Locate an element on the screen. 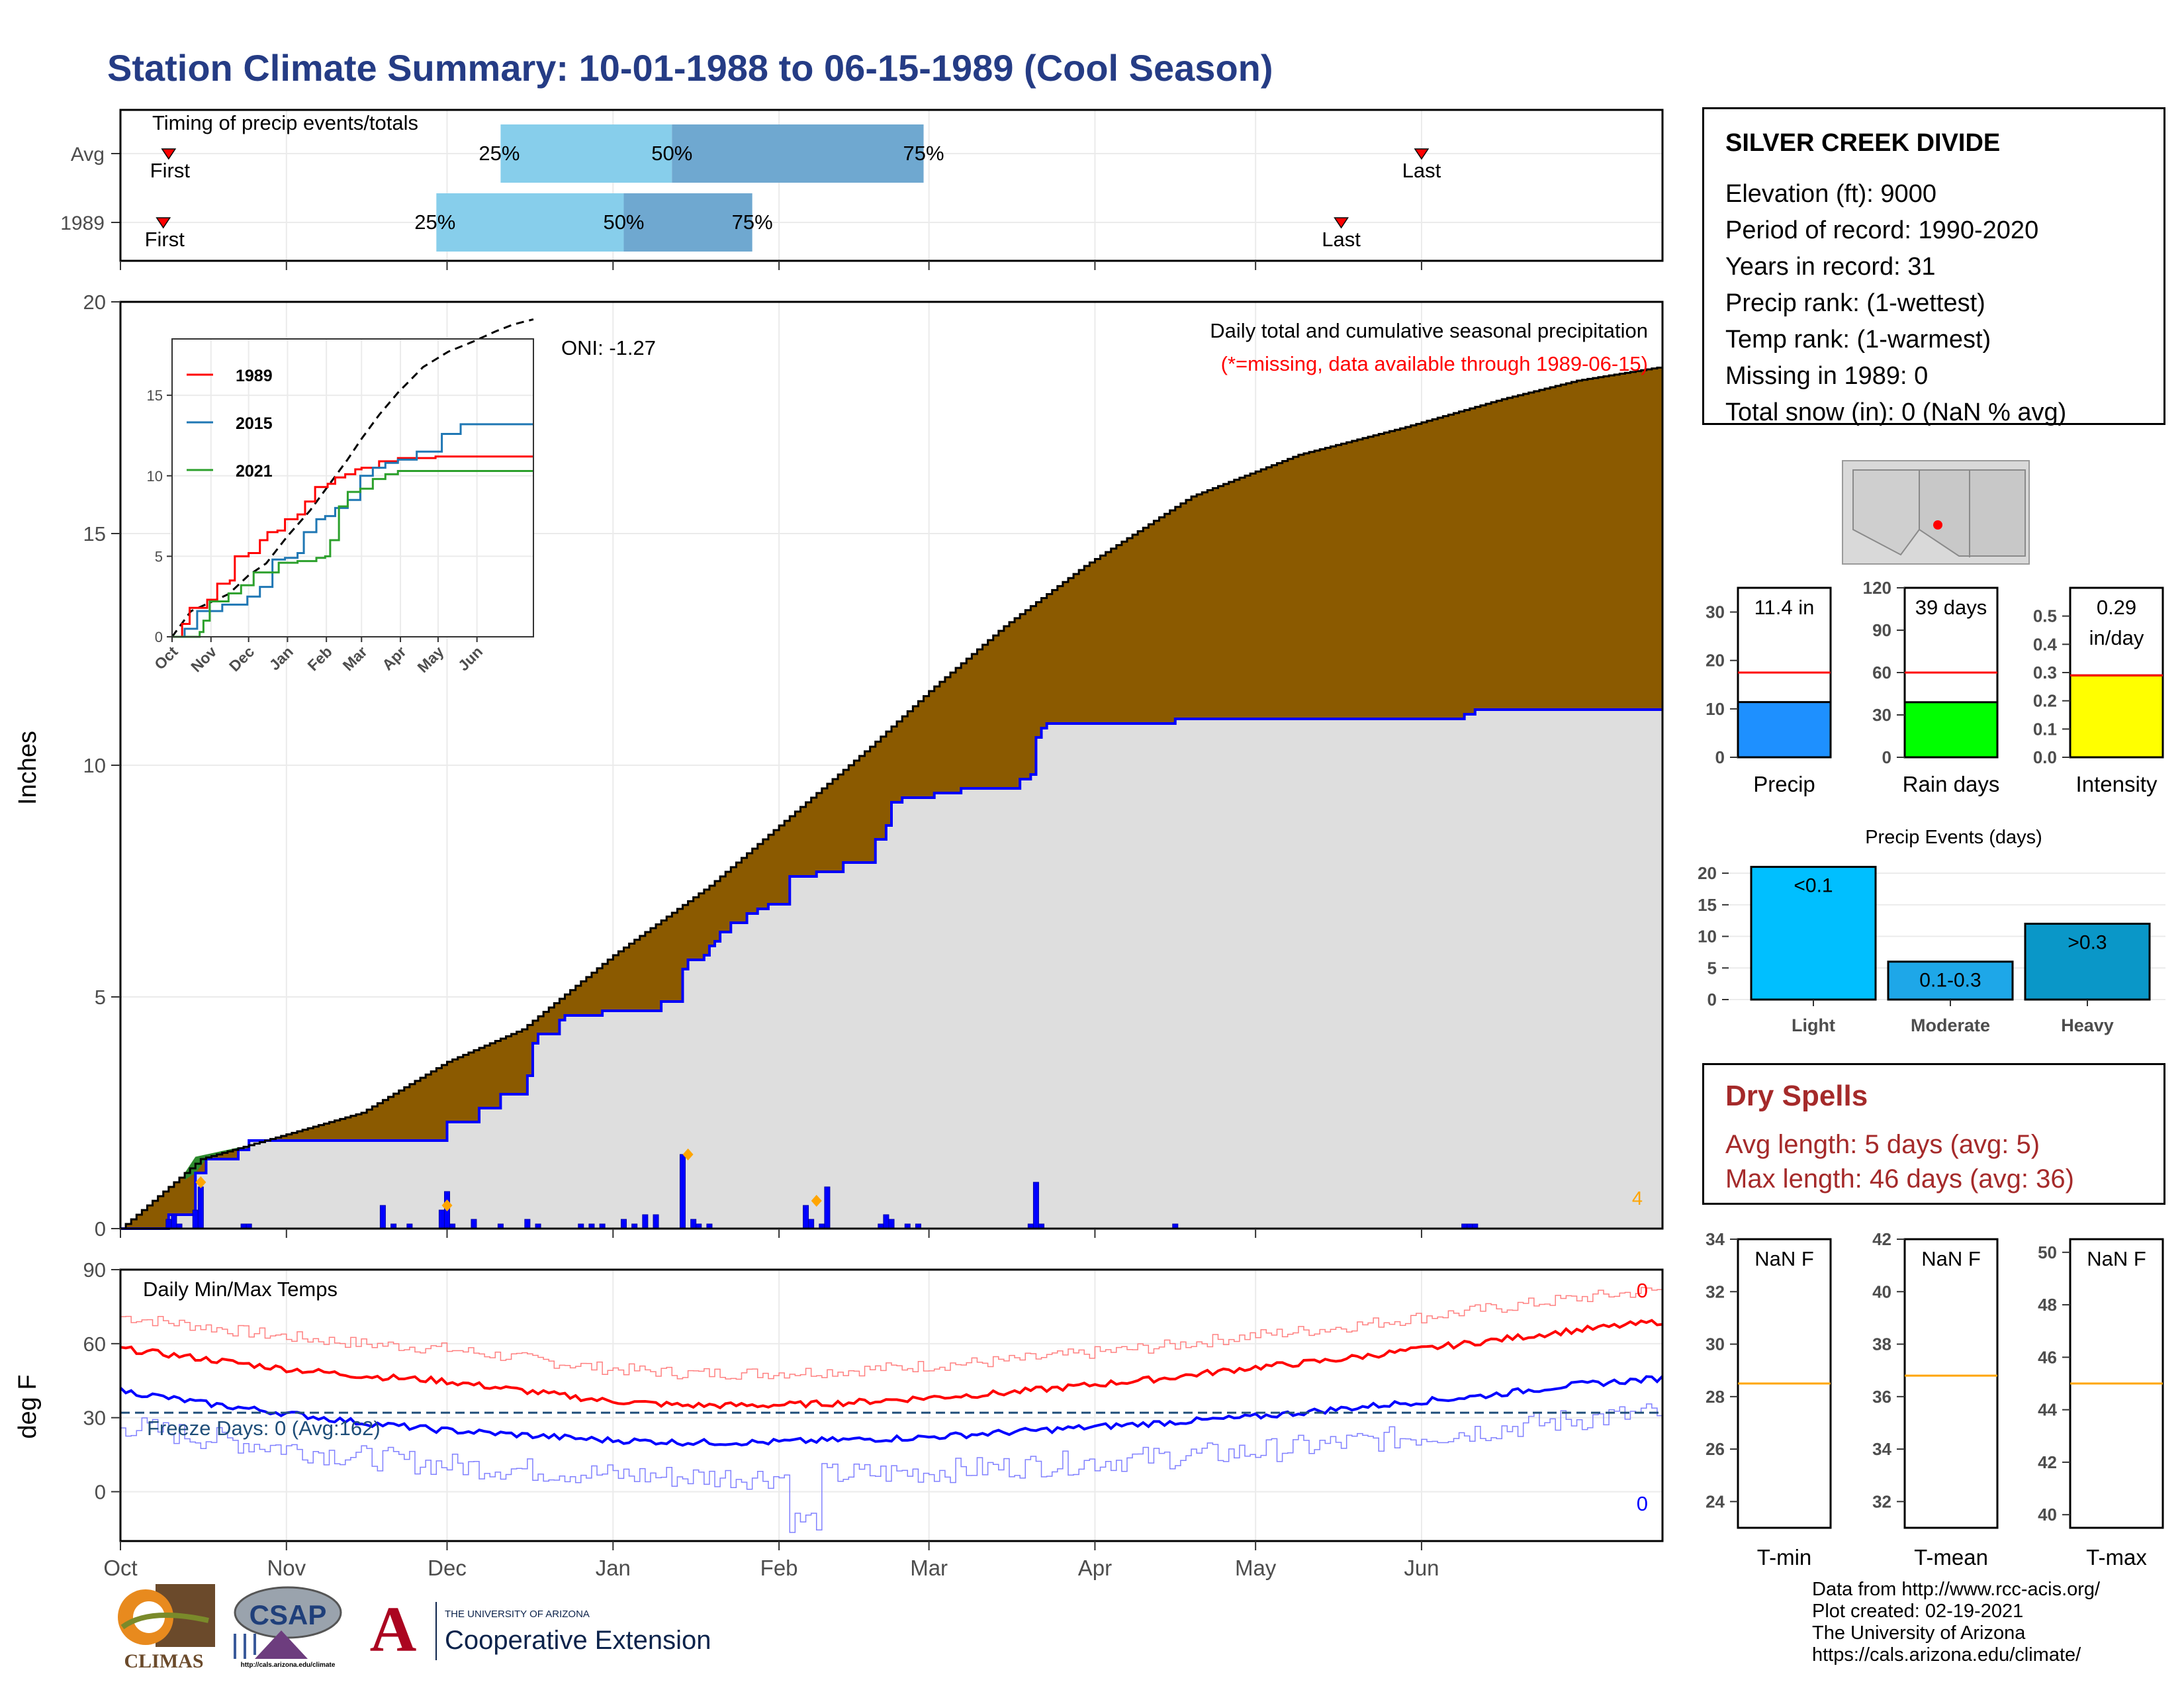 The image size is (2184, 1688). summary-bar-value-label: 11.4 in is located at coordinates (1784, 607).